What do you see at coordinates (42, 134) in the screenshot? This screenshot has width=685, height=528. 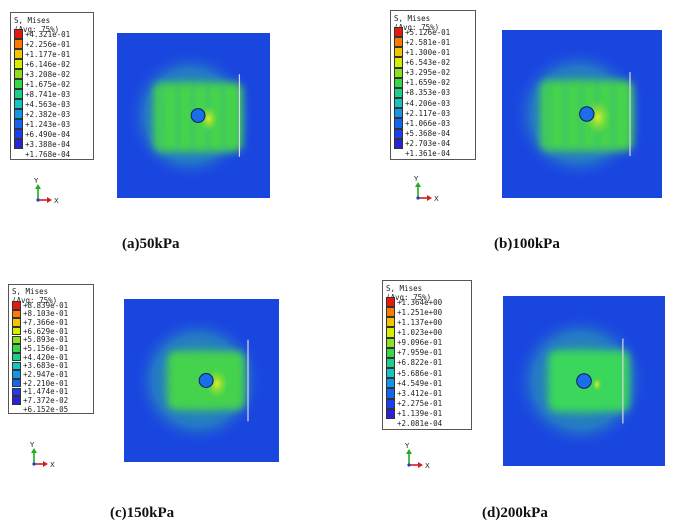 I see `legend-row: +6.490e-04` at bounding box center [42, 134].